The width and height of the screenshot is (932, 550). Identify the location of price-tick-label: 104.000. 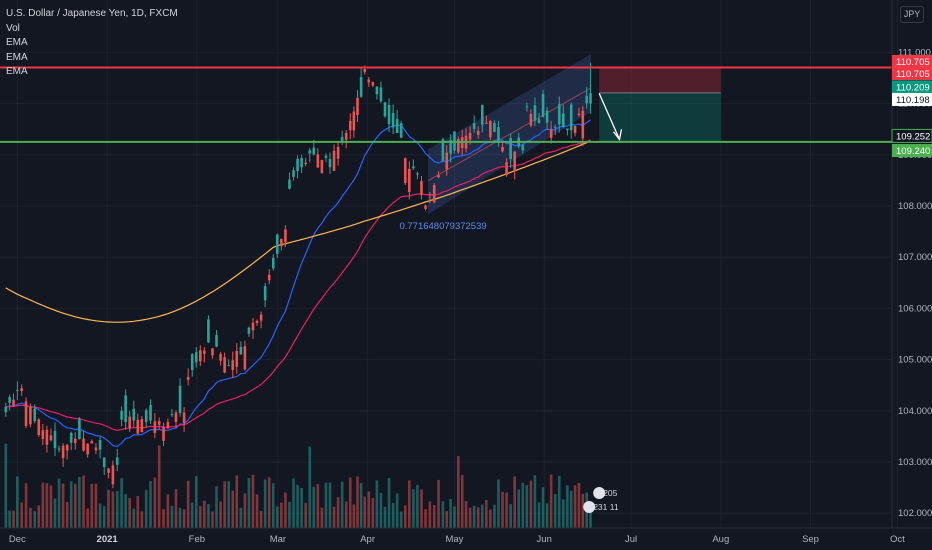
(915, 411).